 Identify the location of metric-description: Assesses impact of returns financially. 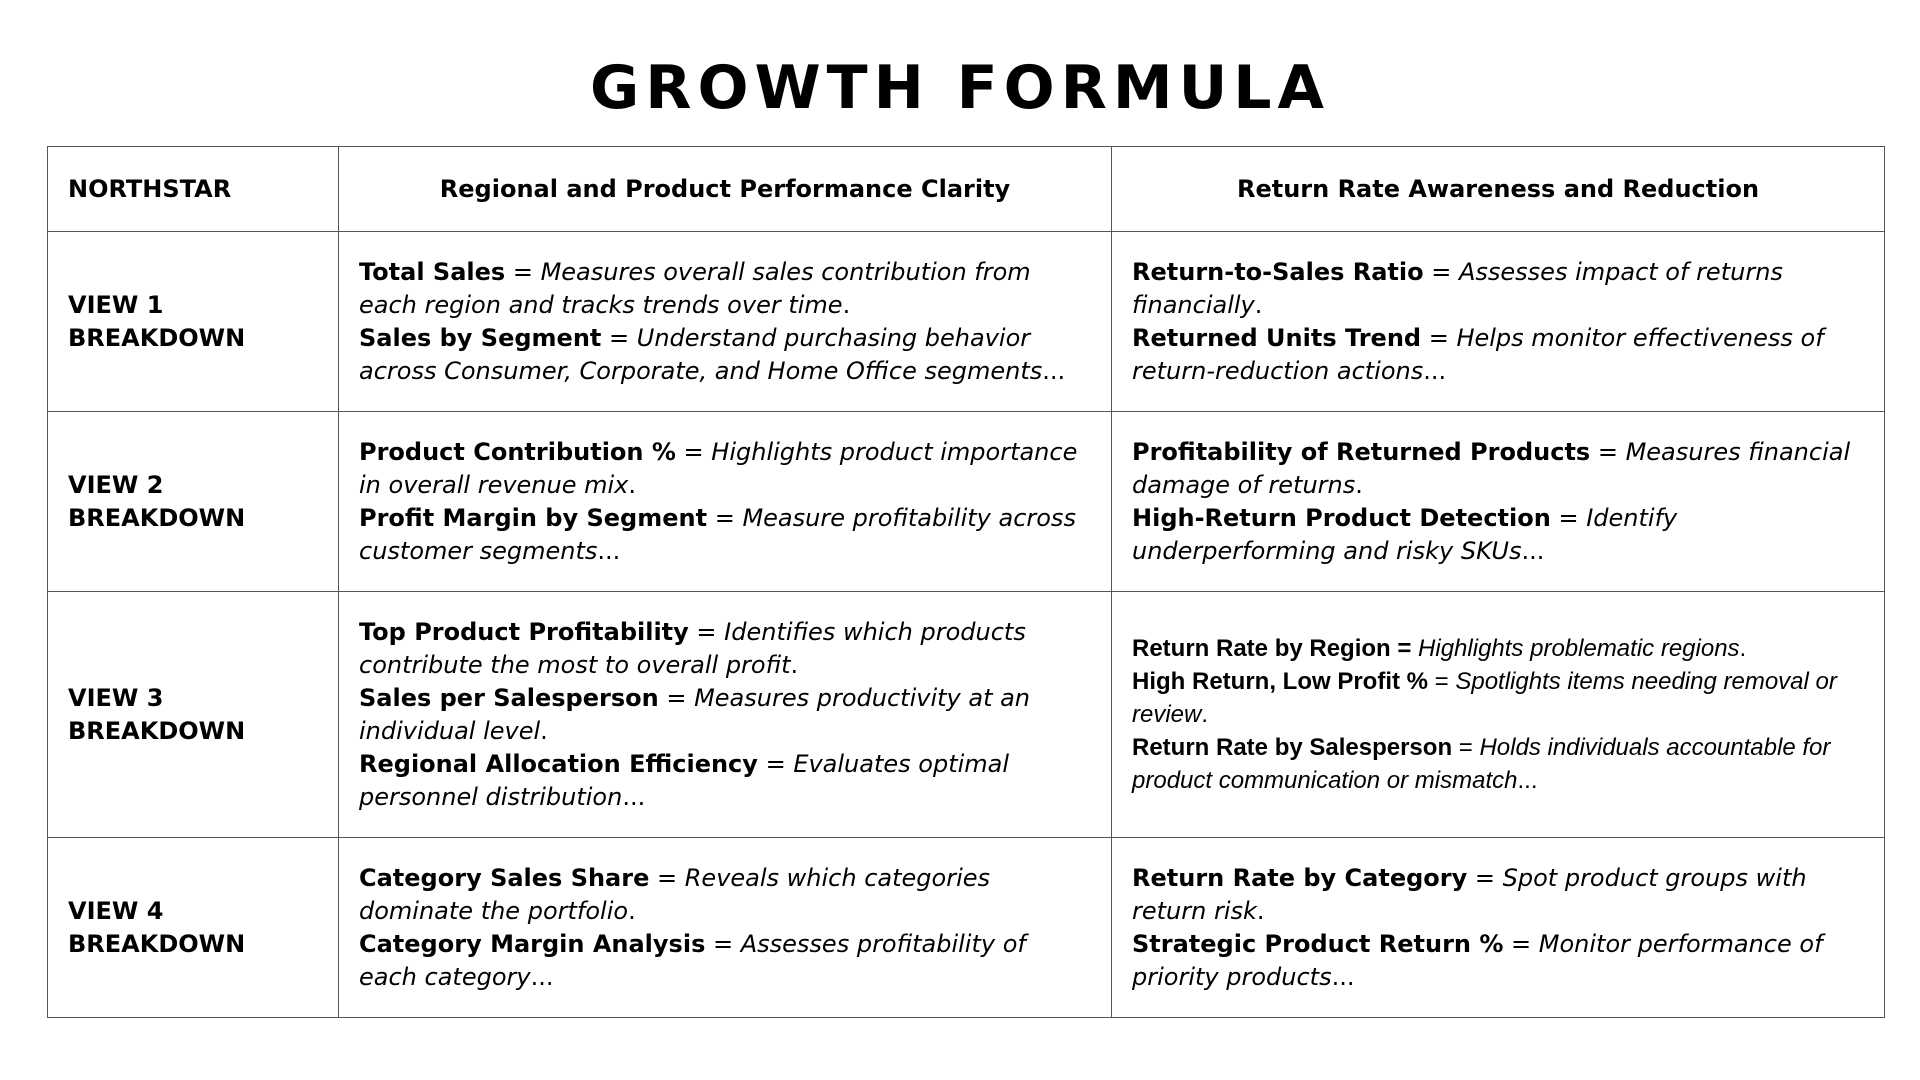
(1457, 288).